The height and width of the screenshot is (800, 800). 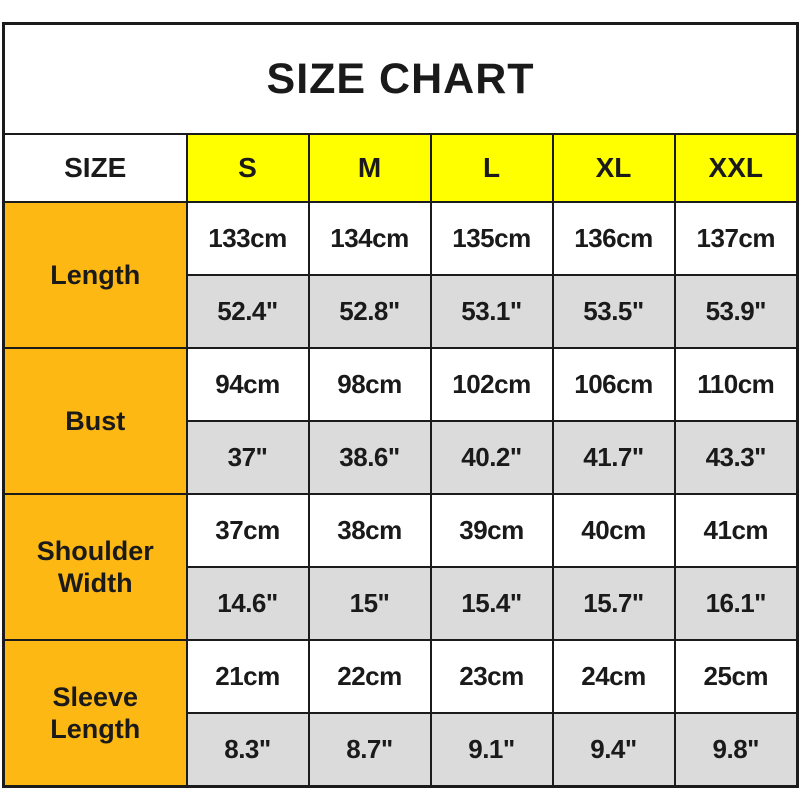 What do you see at coordinates (736, 676) in the screenshot?
I see `value-cell: 25cm` at bounding box center [736, 676].